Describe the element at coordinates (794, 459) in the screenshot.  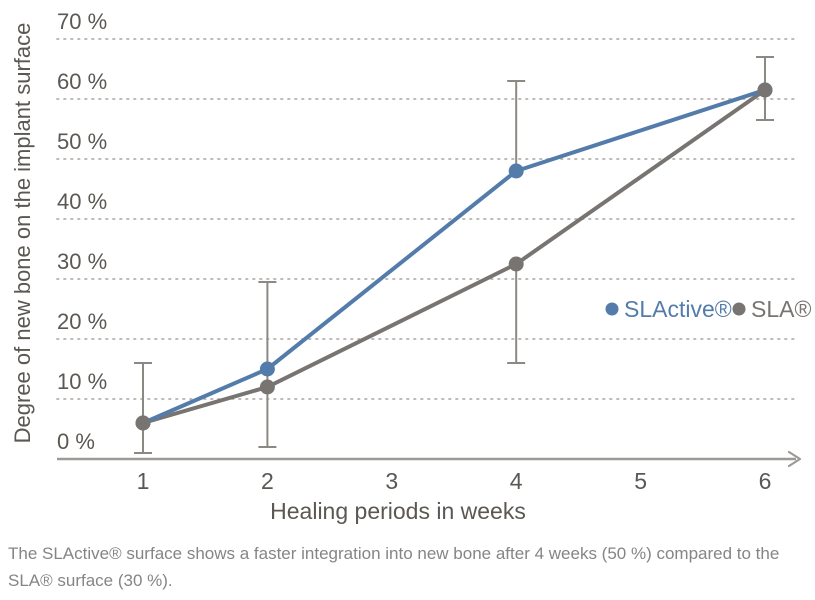
I see `x-axis-arrow-icon` at that location.